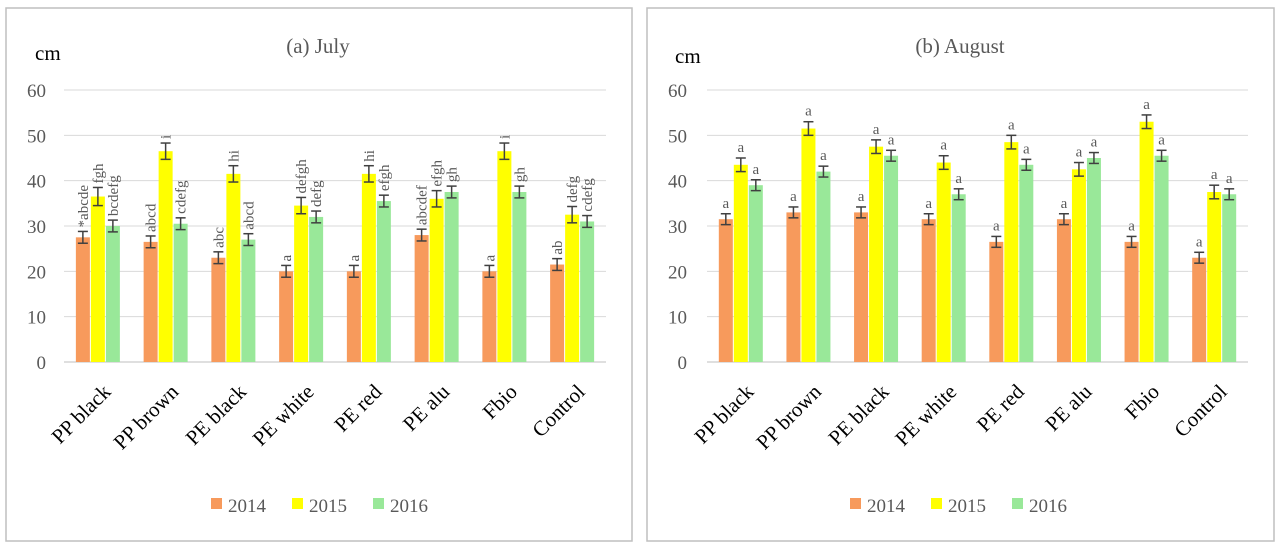  Describe the element at coordinates (1048, 506) in the screenshot. I see `legend-label-2016: 2016` at that location.